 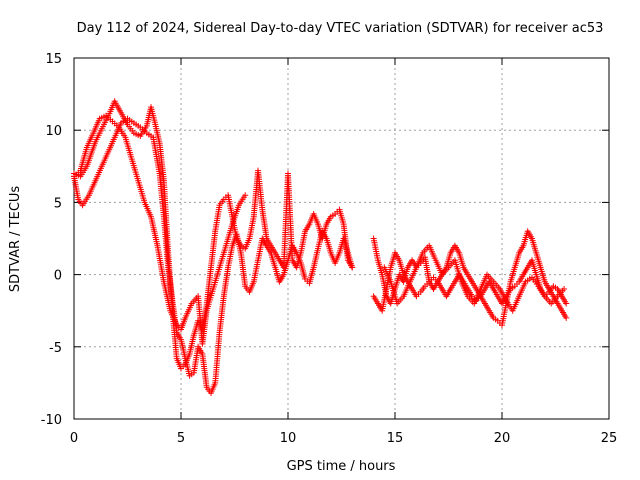 I want to click on y-axis-label: SDTVAR / TECUs, so click(x=15, y=239).